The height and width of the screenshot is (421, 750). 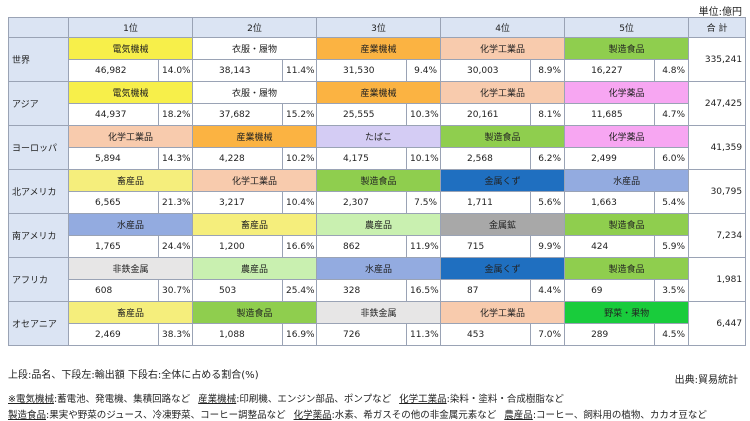 I want to click on total-cell: 1,981, so click(x=717, y=279).